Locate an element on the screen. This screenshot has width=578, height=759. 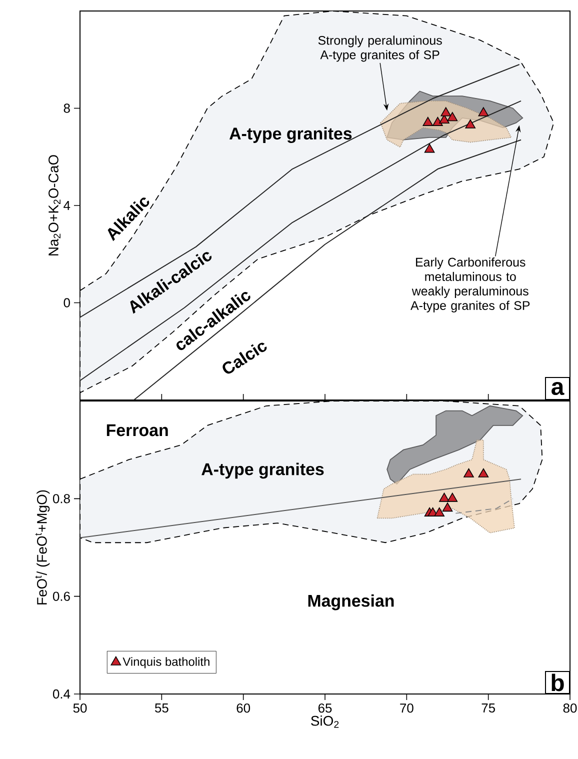
y-tick-label: 8 is located at coordinates (67, 108).